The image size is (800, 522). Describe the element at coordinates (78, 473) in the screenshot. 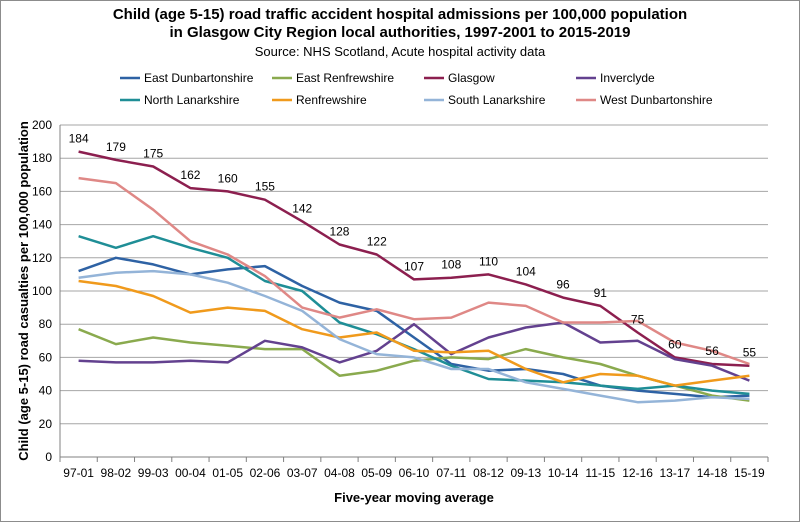

I see `x-tick-label: 97-01` at that location.